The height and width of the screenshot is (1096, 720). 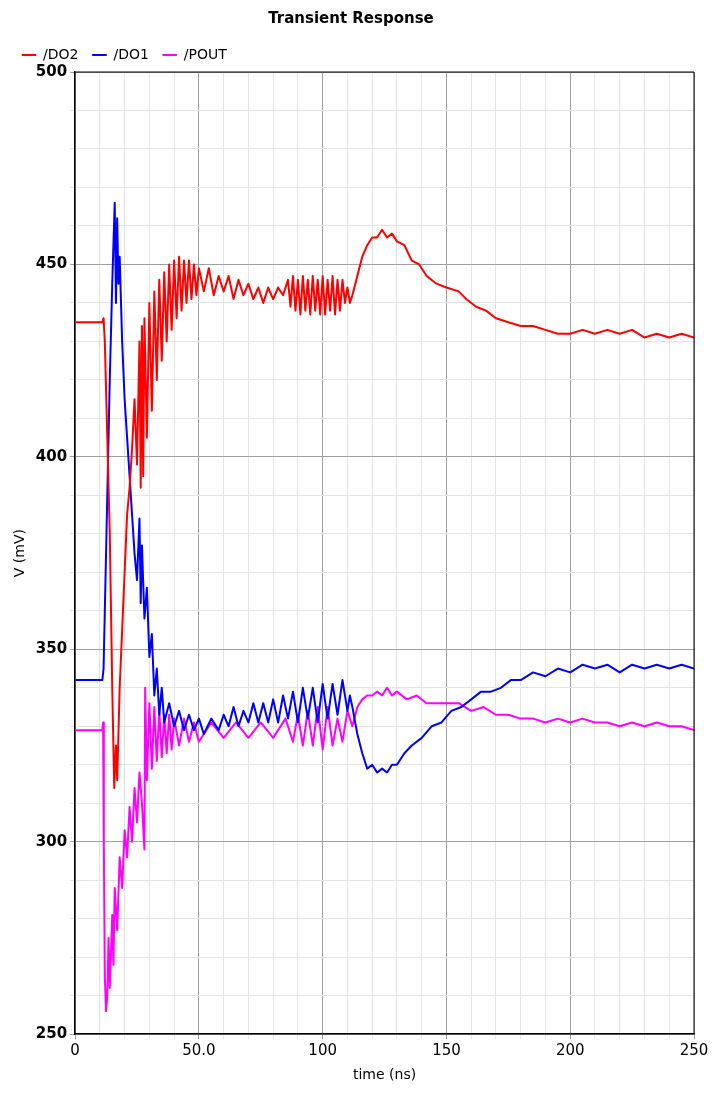 What do you see at coordinates (61, 53) in the screenshot?
I see `legend-label: /DO2` at bounding box center [61, 53].